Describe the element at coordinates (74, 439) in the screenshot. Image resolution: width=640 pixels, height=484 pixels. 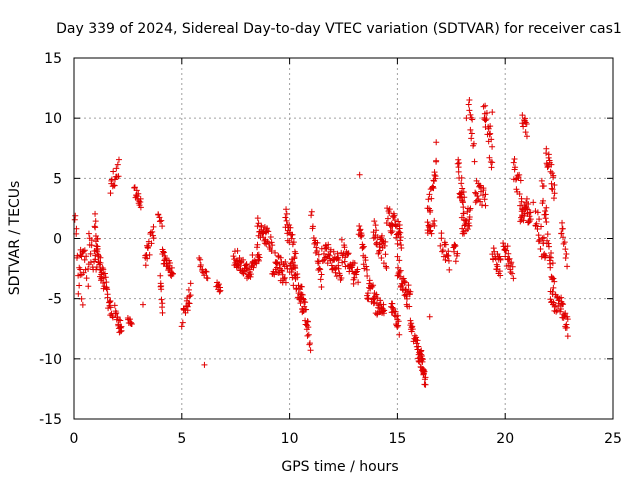
I see `x-tick-label: 0` at that location.